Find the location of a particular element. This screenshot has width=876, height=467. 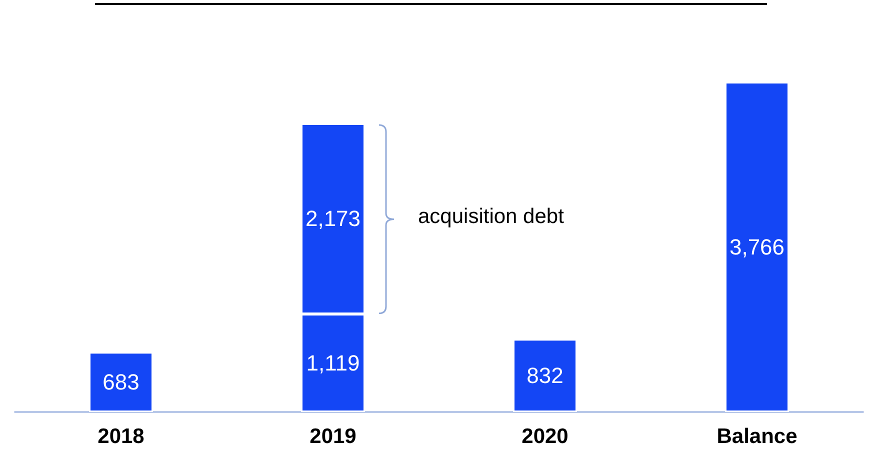

data-label: 2,173 is located at coordinates (333, 219).